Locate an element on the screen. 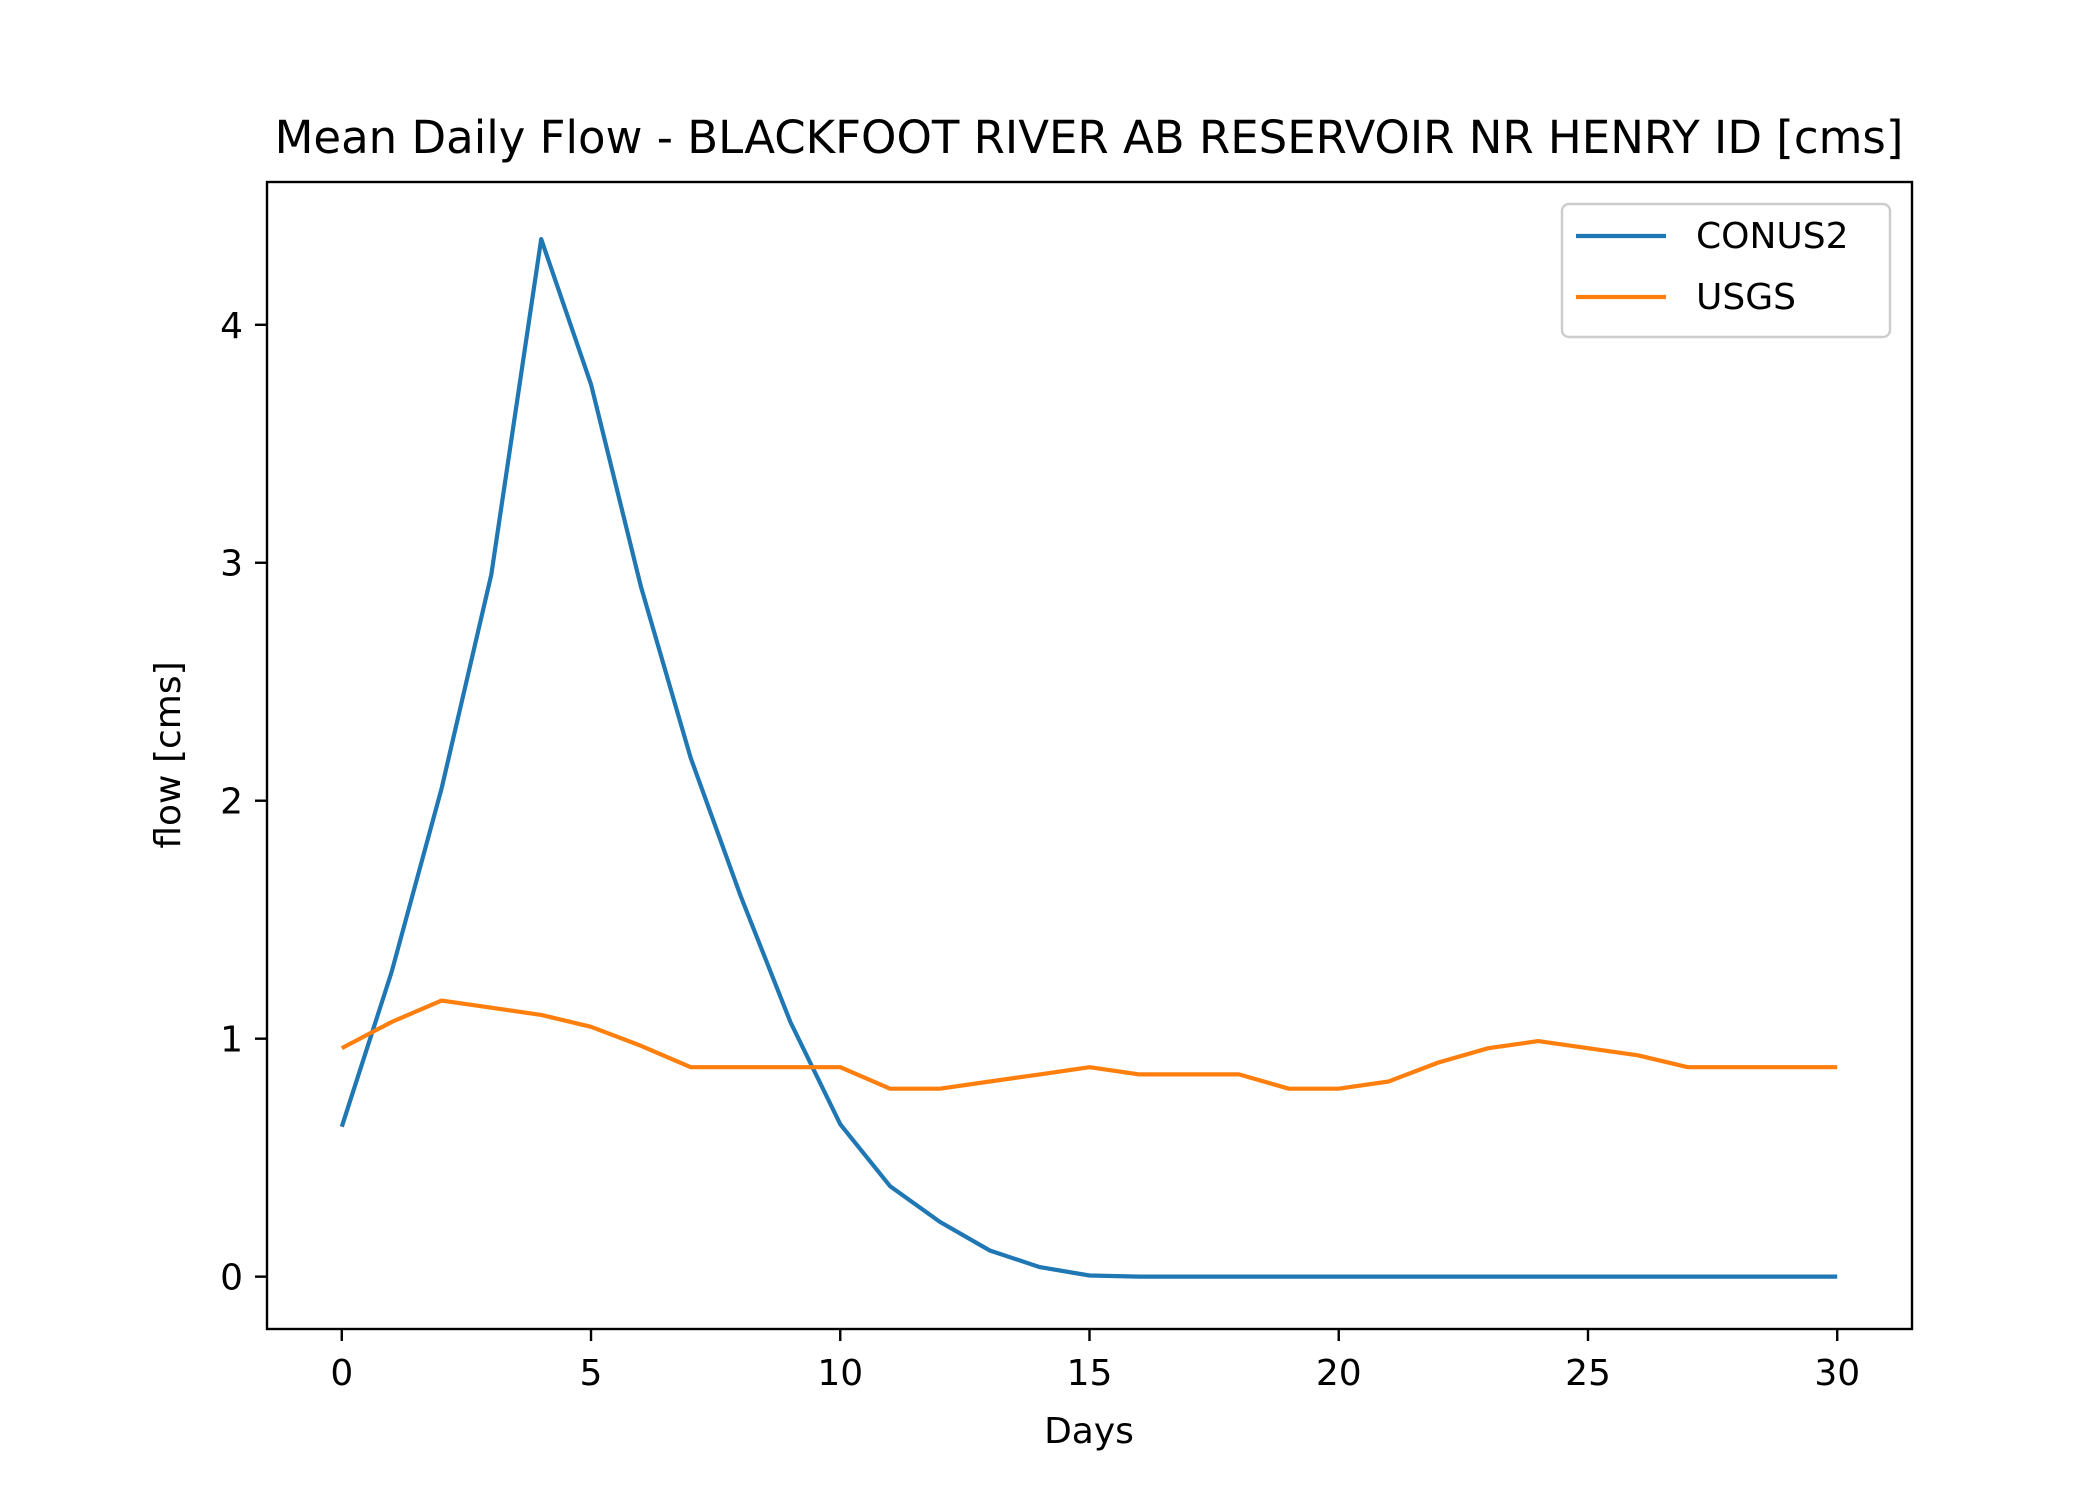 Image resolution: width=2100 pixels, height=1500 pixels. x-tick-label: 15 is located at coordinates (1090, 1373).